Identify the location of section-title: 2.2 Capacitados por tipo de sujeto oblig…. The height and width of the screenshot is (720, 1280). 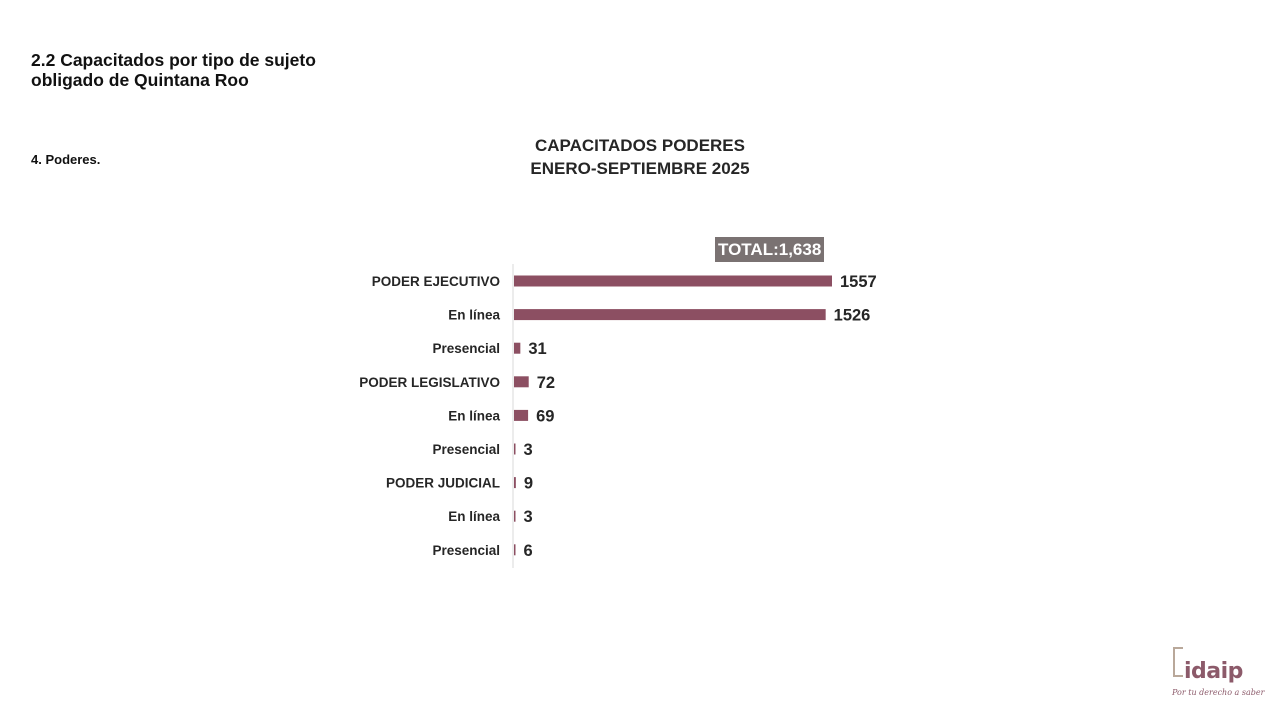
(173, 70).